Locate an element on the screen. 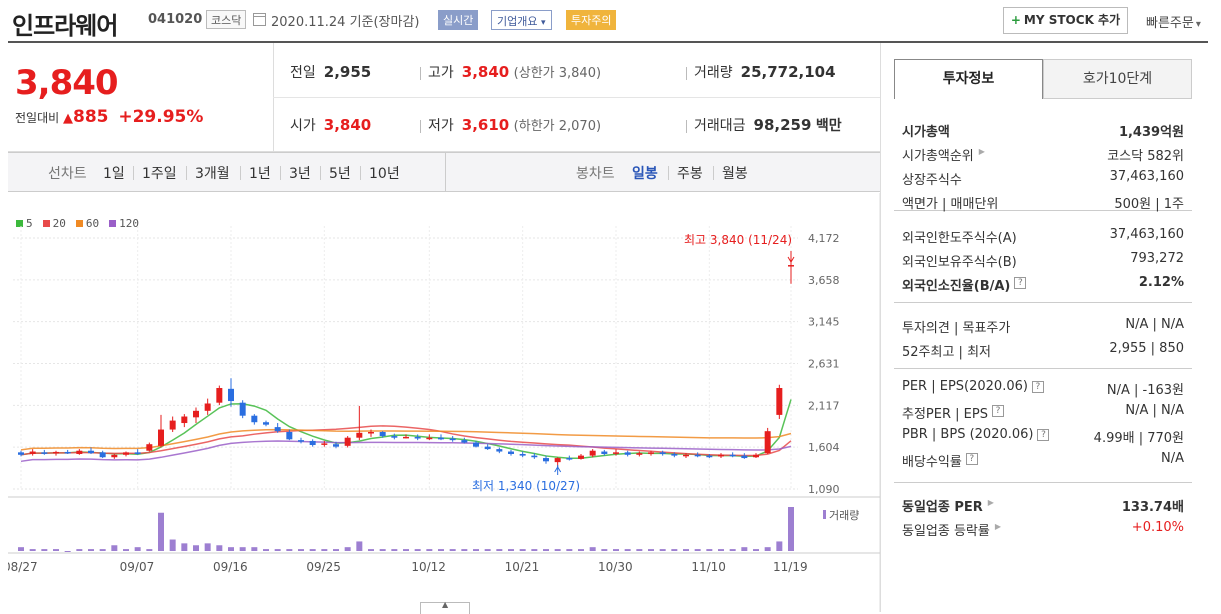 Image resolution: width=1221 pixels, height=614 pixels. info-label: 외국인한도주식수(A) is located at coordinates (959, 238).